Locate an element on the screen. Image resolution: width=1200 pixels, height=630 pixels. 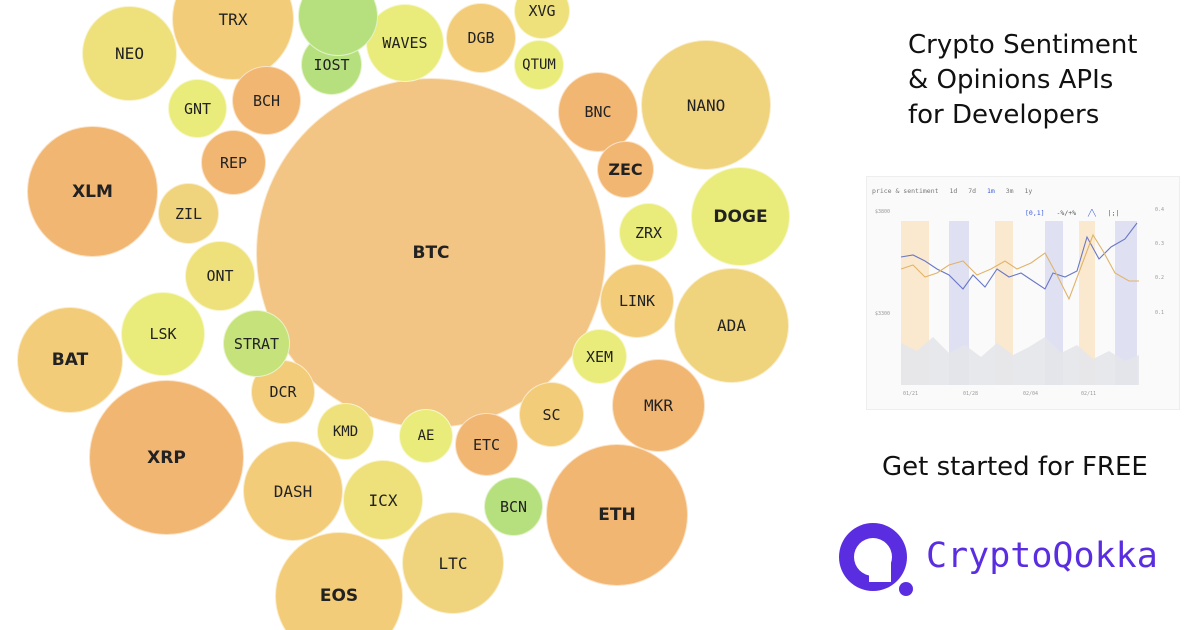
percent-toggle: -%/+% is located at coordinates (1066, 213).